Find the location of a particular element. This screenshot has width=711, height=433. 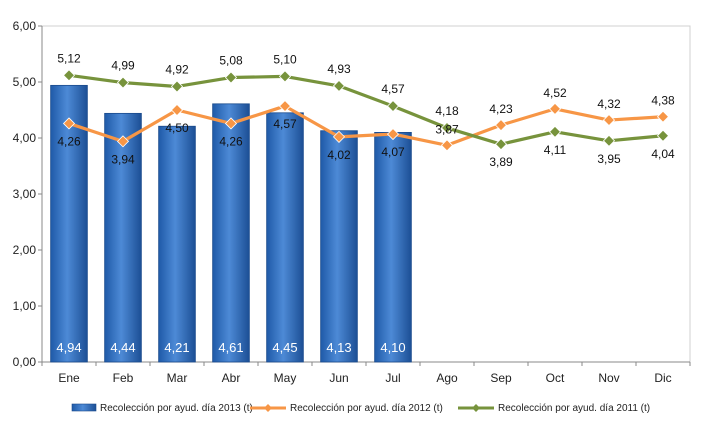

x-tick-label: Mar is located at coordinates (177, 378).